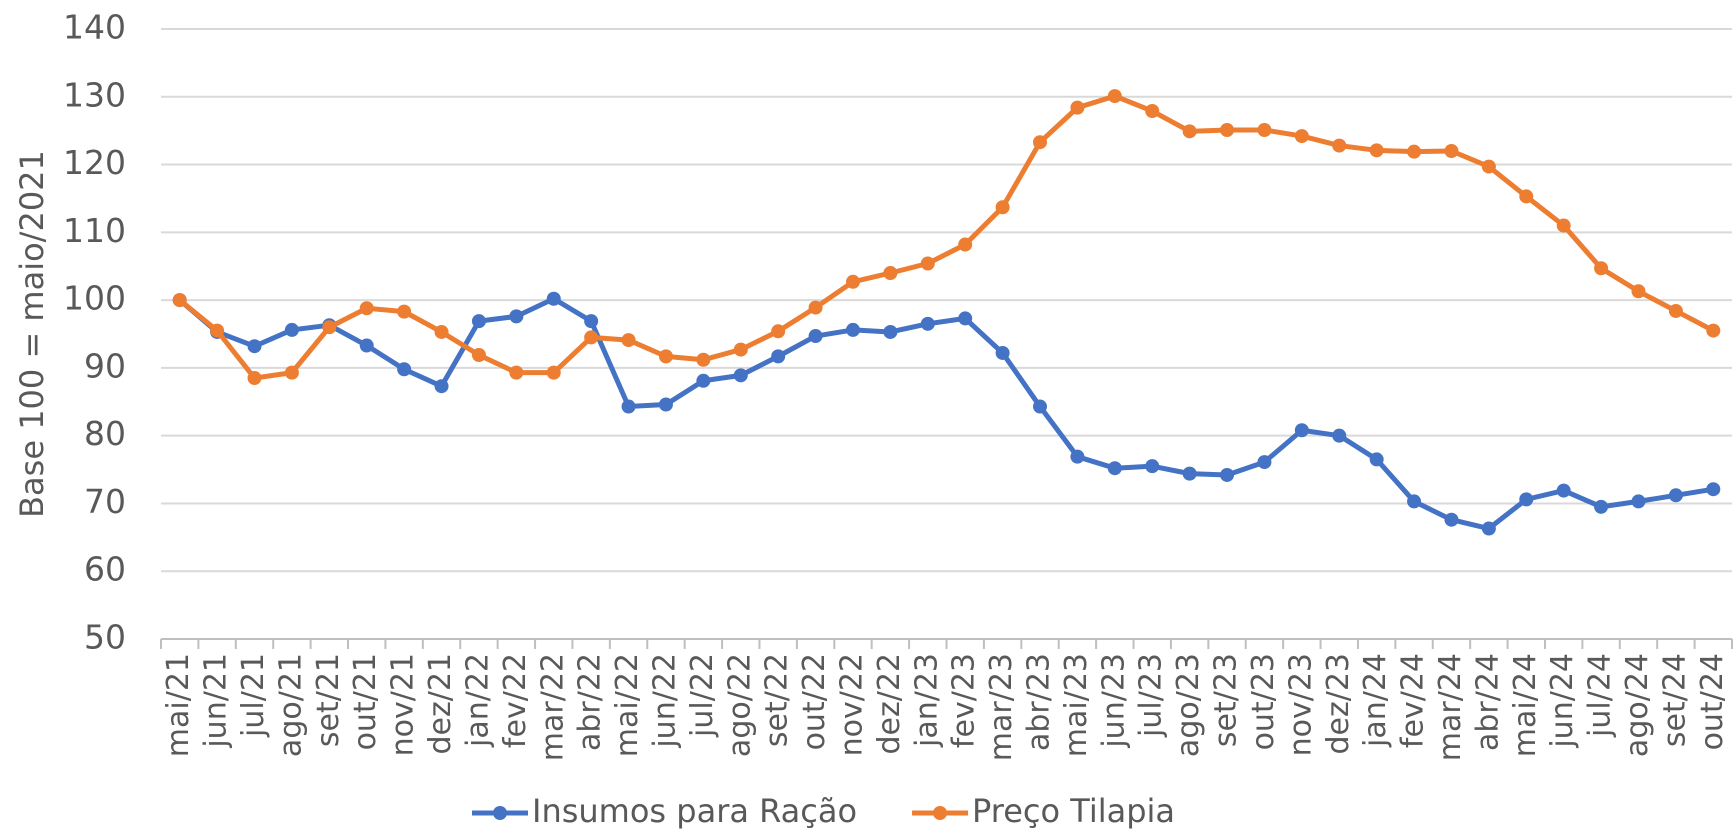 The width and height of the screenshot is (1734, 834). I want to click on x-tick-label: jun/23, so click(1113, 701).